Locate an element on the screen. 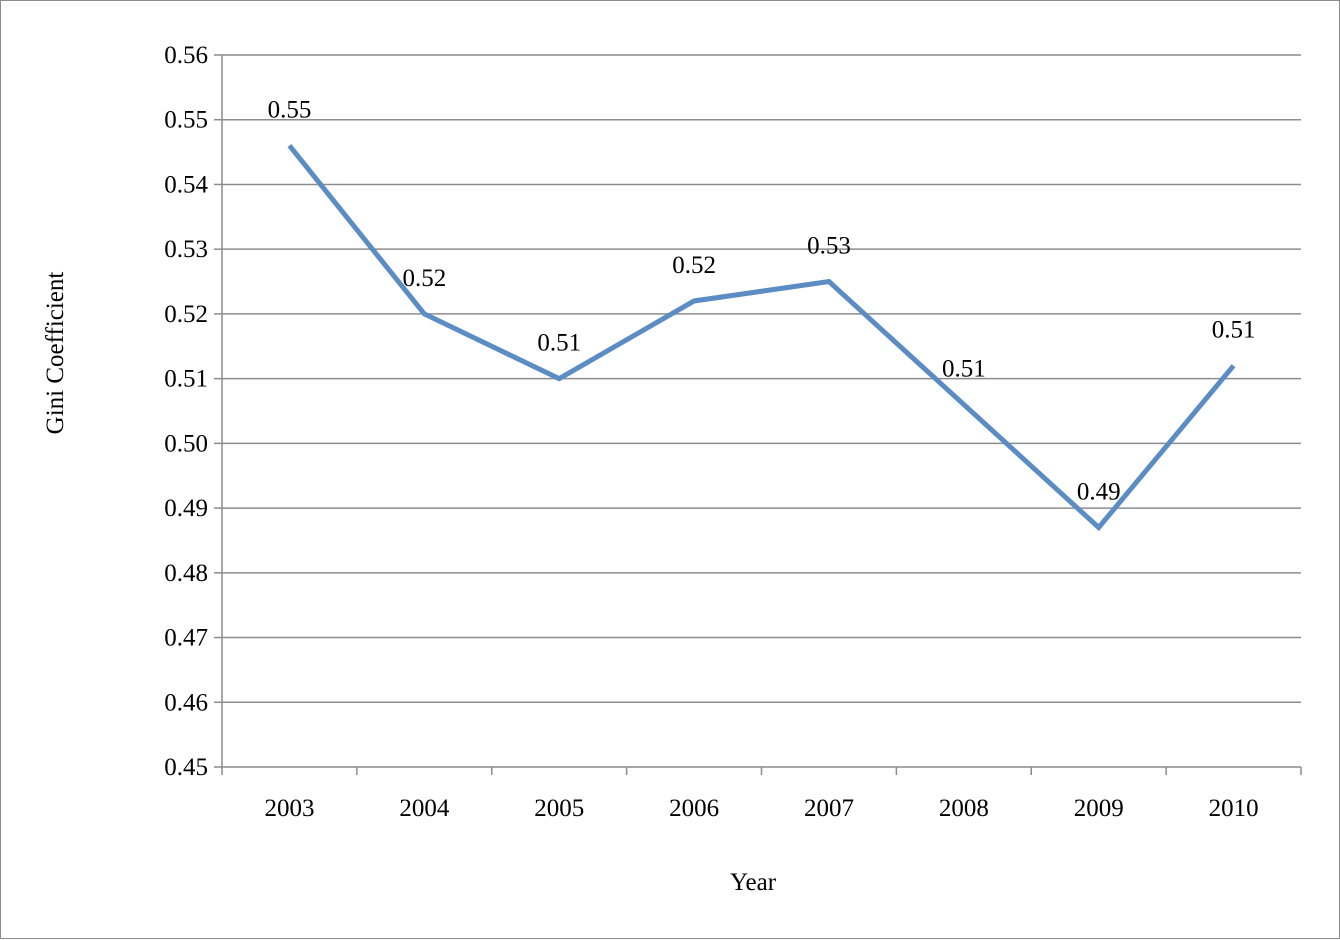  y-tick-label: 0.48 is located at coordinates (186, 573).